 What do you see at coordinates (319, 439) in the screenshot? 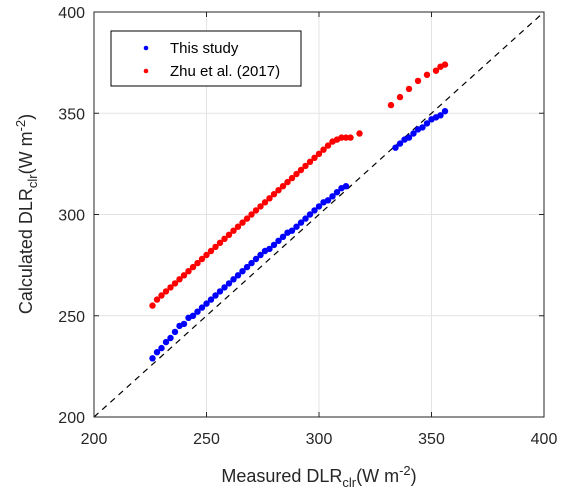
I see `x-tick-label: 300` at bounding box center [319, 439].